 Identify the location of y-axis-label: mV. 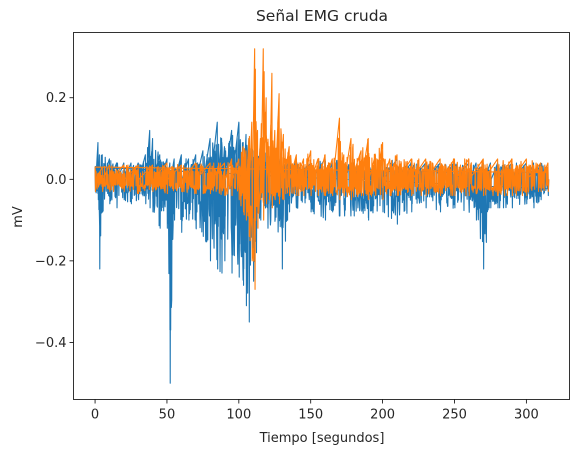
(18, 217).